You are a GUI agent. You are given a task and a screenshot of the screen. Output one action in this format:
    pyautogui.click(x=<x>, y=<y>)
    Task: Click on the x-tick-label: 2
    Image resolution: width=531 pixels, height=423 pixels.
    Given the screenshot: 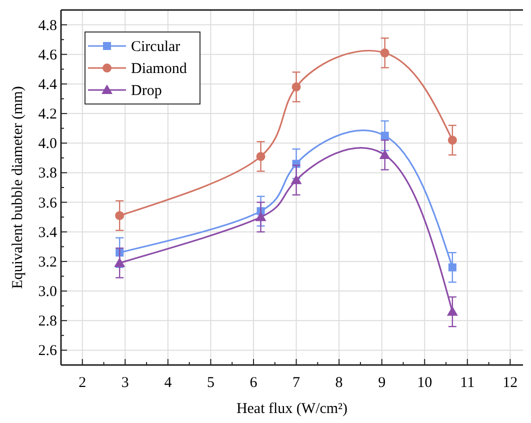 What is the action you would take?
    pyautogui.click(x=82, y=383)
    